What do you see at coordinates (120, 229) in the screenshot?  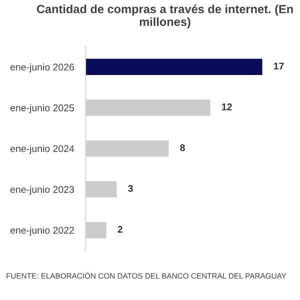 I see `data-label: 2` at bounding box center [120, 229].